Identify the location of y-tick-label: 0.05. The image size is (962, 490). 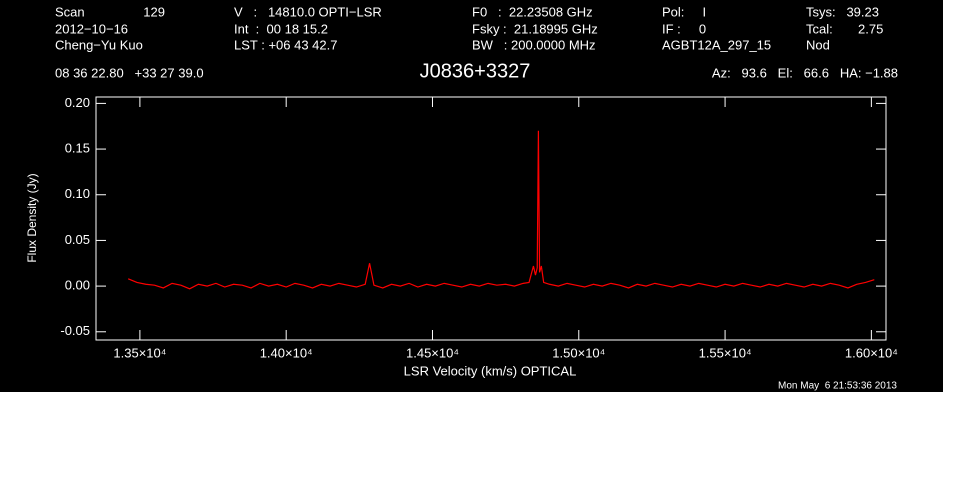
(77, 239).